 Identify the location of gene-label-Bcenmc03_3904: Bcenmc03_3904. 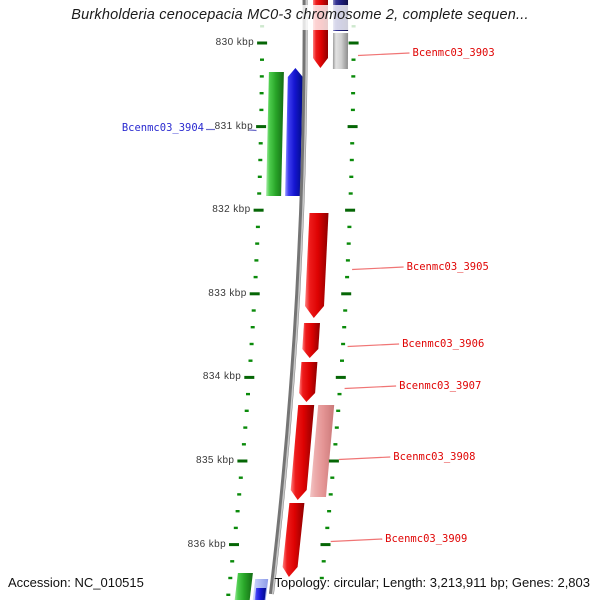
(162, 128).